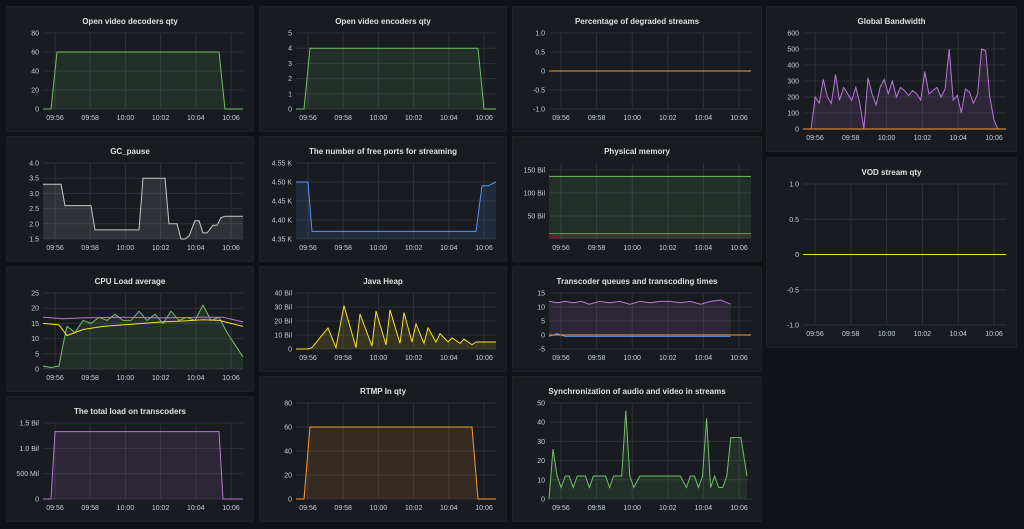 The height and width of the screenshot is (529, 1024). I want to click on y-tick-label: 150 Bil, so click(535, 170).